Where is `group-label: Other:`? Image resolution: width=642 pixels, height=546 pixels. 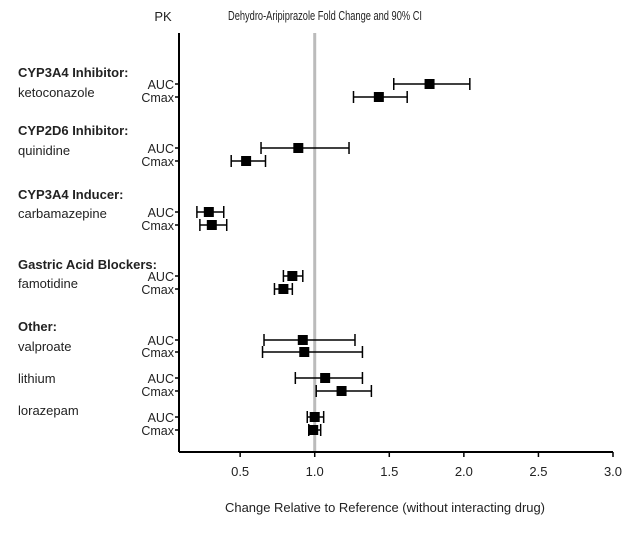 group-label: Other: is located at coordinates (37, 326).